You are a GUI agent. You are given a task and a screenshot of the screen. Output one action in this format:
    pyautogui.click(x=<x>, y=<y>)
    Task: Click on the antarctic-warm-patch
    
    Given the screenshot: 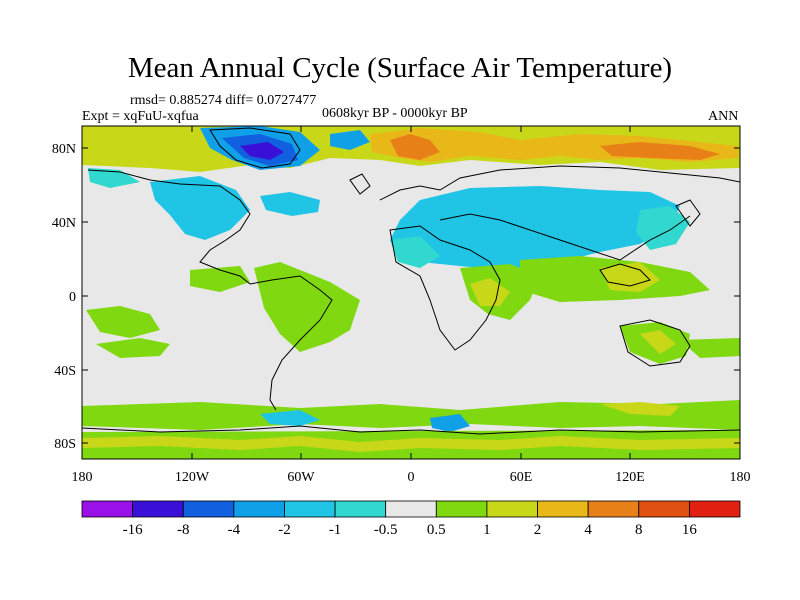 What is the action you would take?
    pyautogui.click(x=640, y=409)
    